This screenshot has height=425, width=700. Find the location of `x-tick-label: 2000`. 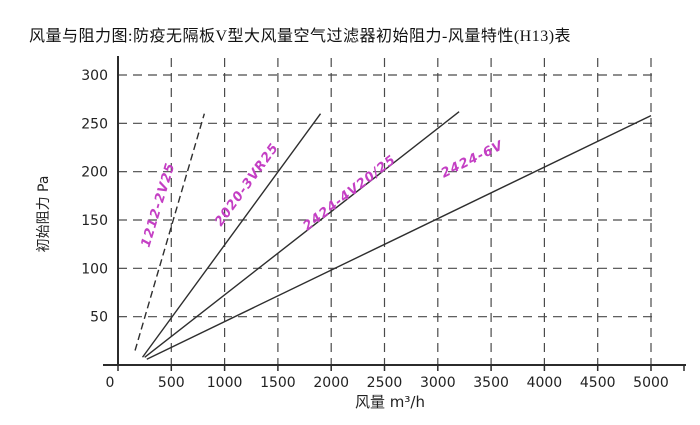

x-tick-label: 2000 is located at coordinates (331, 383).